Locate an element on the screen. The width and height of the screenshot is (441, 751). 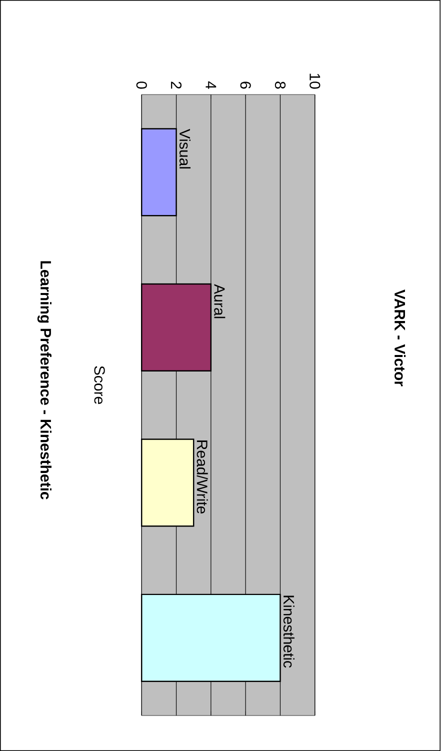
text: VARK - Victor is located at coordinates (400, 338).